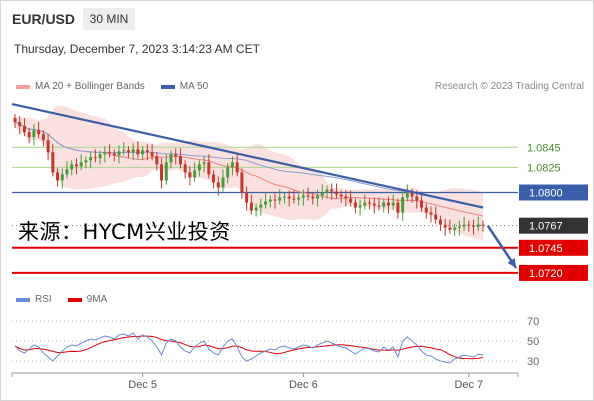 Image resolution: width=594 pixels, height=401 pixels. What do you see at coordinates (44, 19) in the screenshot?
I see `instrument-title: EUR/USD` at bounding box center [44, 19].